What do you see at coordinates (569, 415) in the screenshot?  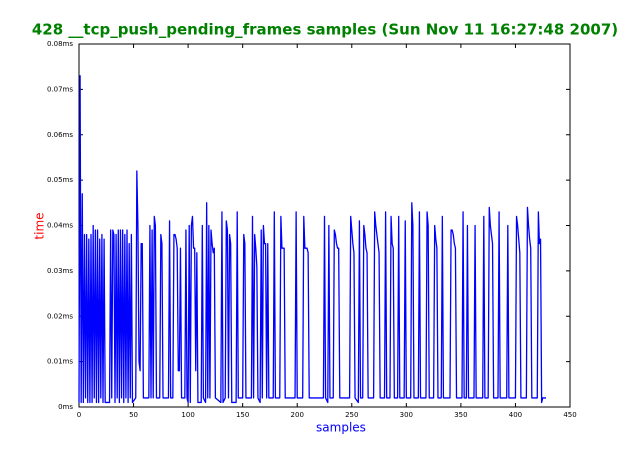 I see `x-tick-label: 450` at bounding box center [569, 415].